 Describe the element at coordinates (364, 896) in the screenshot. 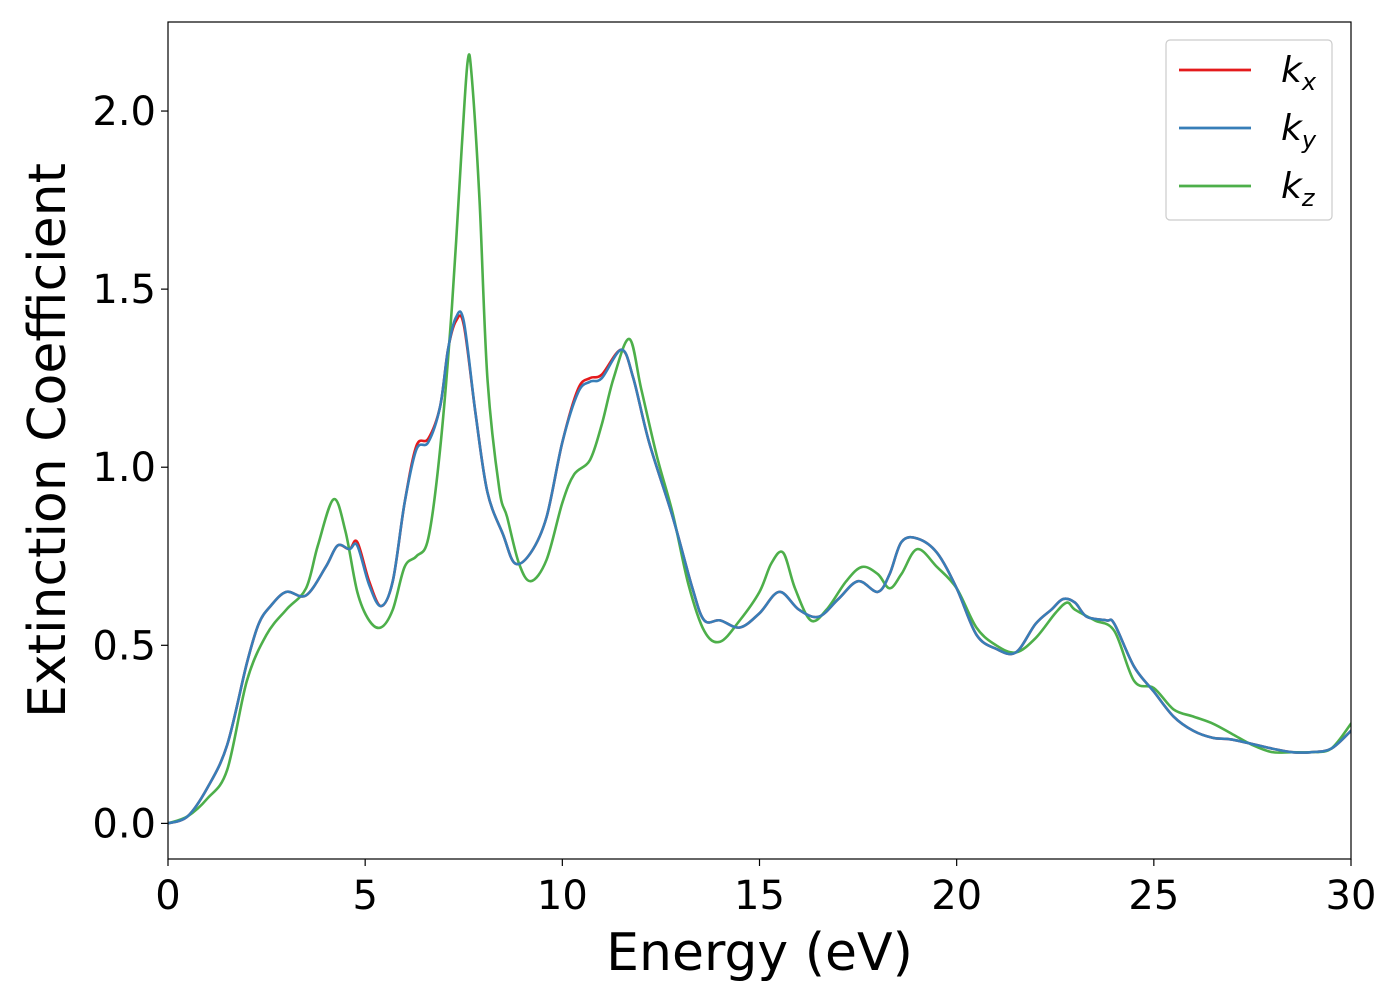

I see `x-tick-label: 5` at that location.